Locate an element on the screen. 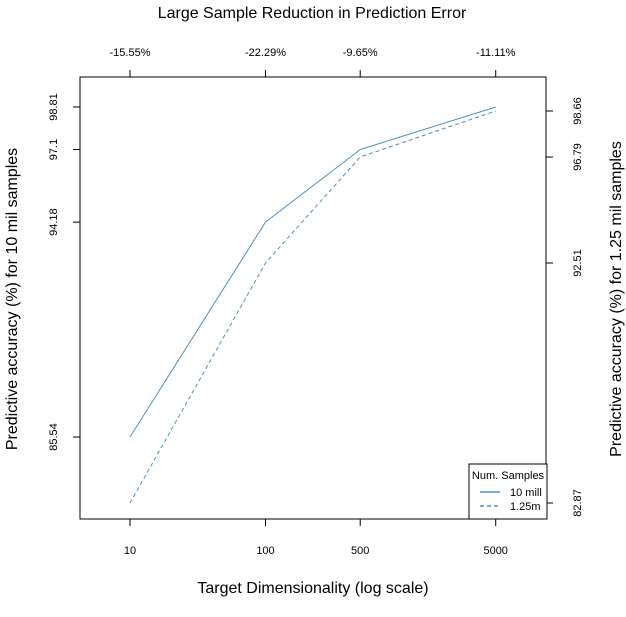 This screenshot has height=617, width=626. x-tick-label: 5000 is located at coordinates (495, 551).